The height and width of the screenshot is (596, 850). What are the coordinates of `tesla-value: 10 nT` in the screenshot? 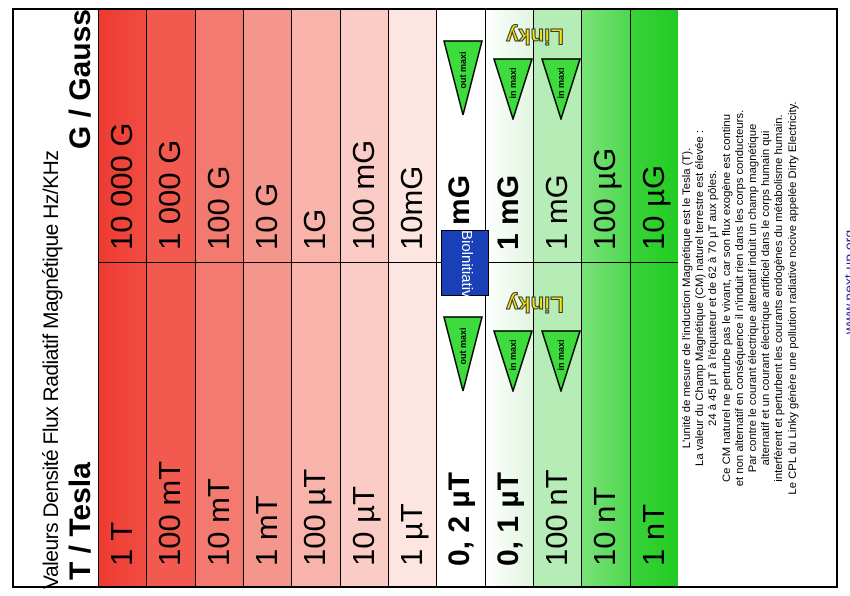 It's located at (605, 526).